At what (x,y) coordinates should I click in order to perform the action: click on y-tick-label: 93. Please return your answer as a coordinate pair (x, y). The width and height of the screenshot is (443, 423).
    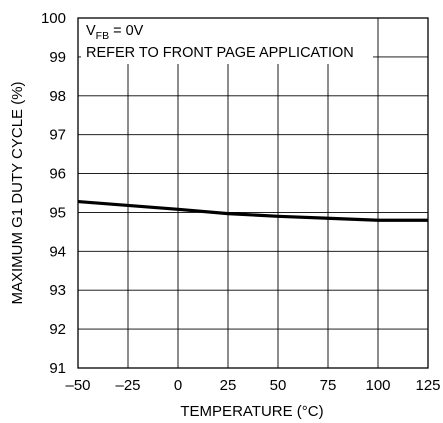
    Looking at the image, I should click on (57, 290).